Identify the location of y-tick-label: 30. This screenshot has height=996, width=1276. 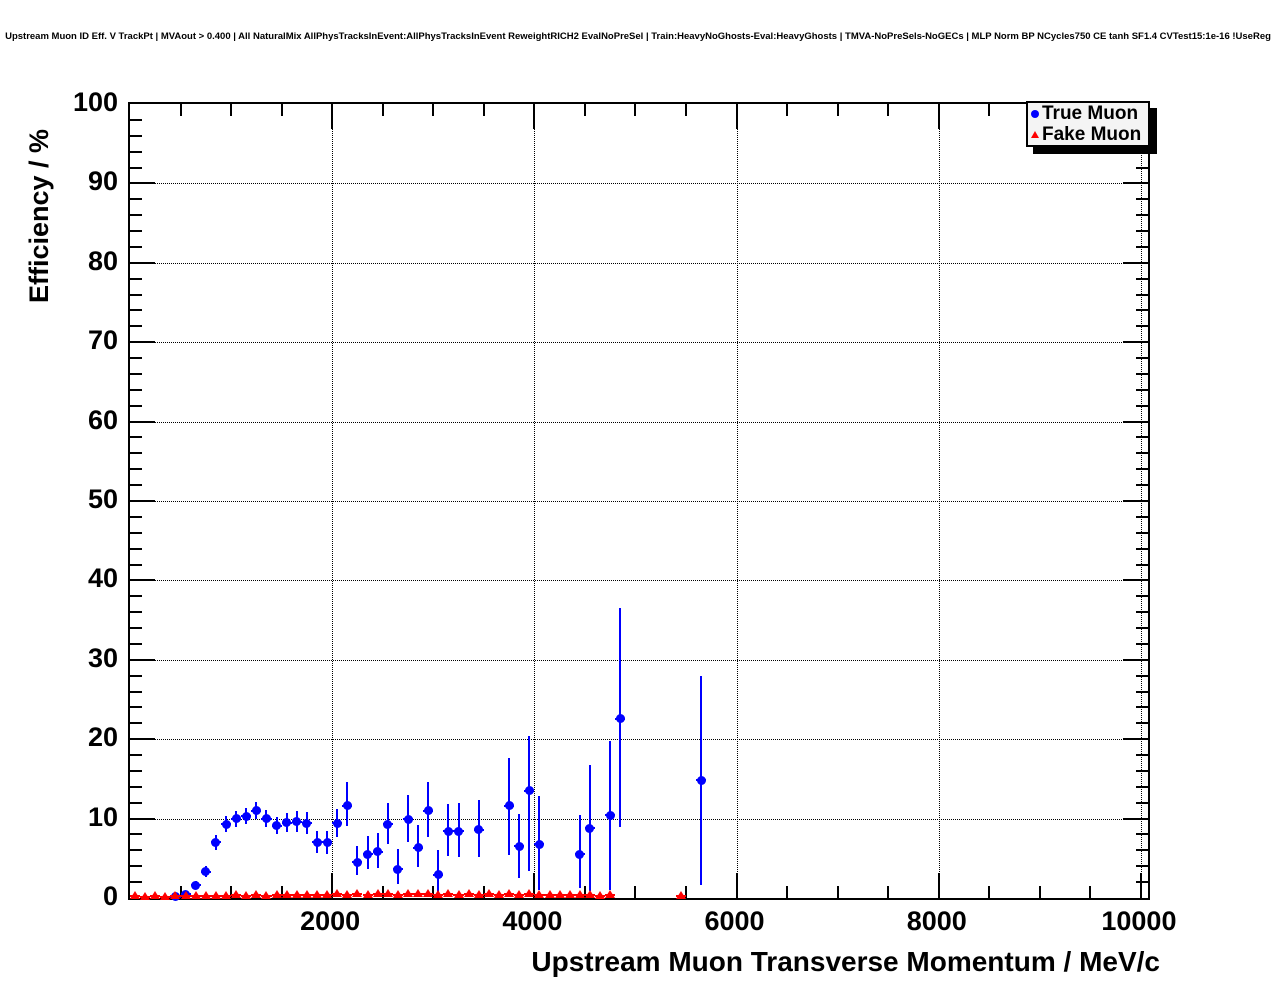
(102, 657).